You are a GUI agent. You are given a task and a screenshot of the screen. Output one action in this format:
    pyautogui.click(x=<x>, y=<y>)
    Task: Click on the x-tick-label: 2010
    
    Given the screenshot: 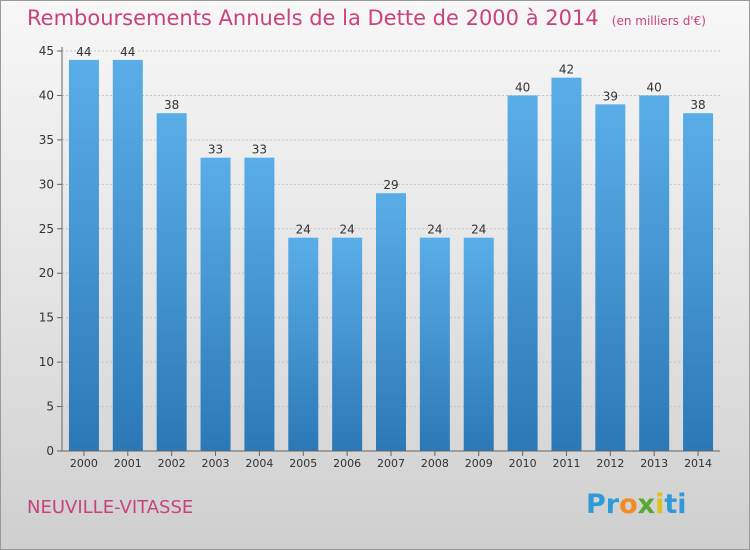 What is the action you would take?
    pyautogui.click(x=523, y=463)
    